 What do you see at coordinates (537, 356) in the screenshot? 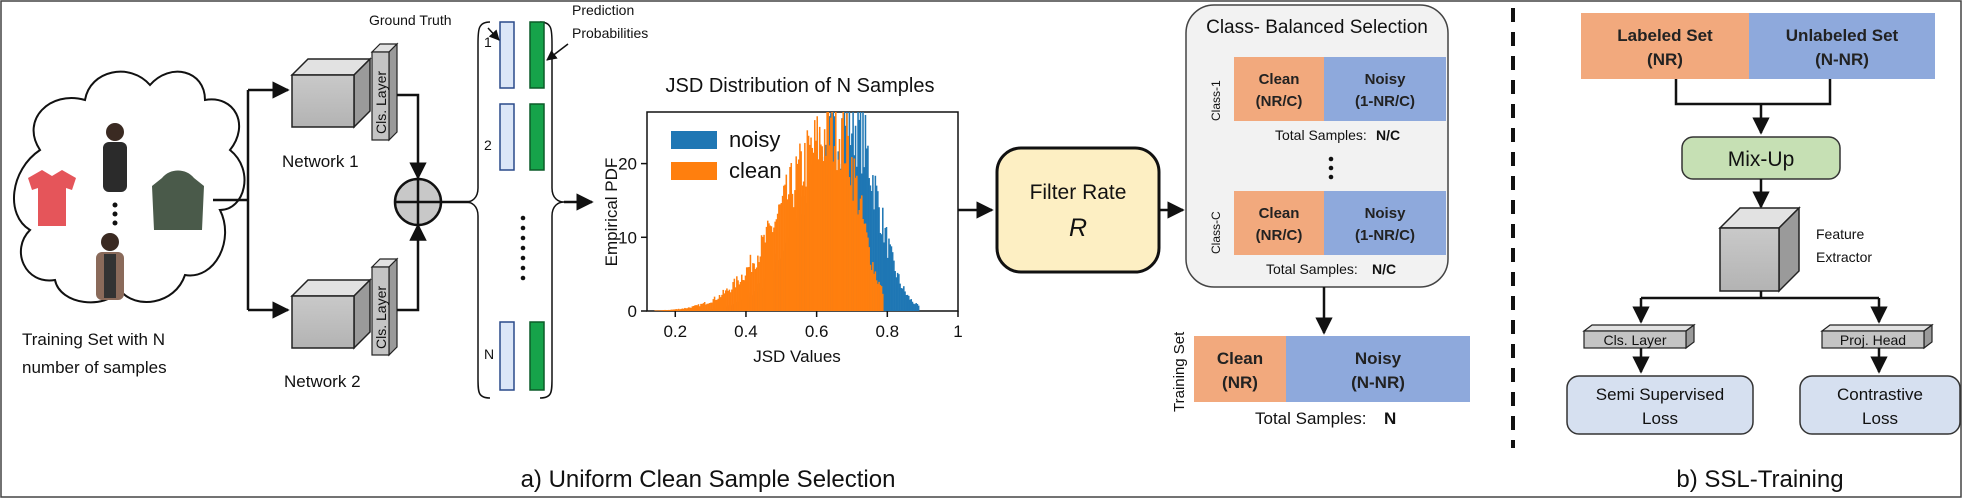
I see `pred-bar-n` at bounding box center [537, 356].